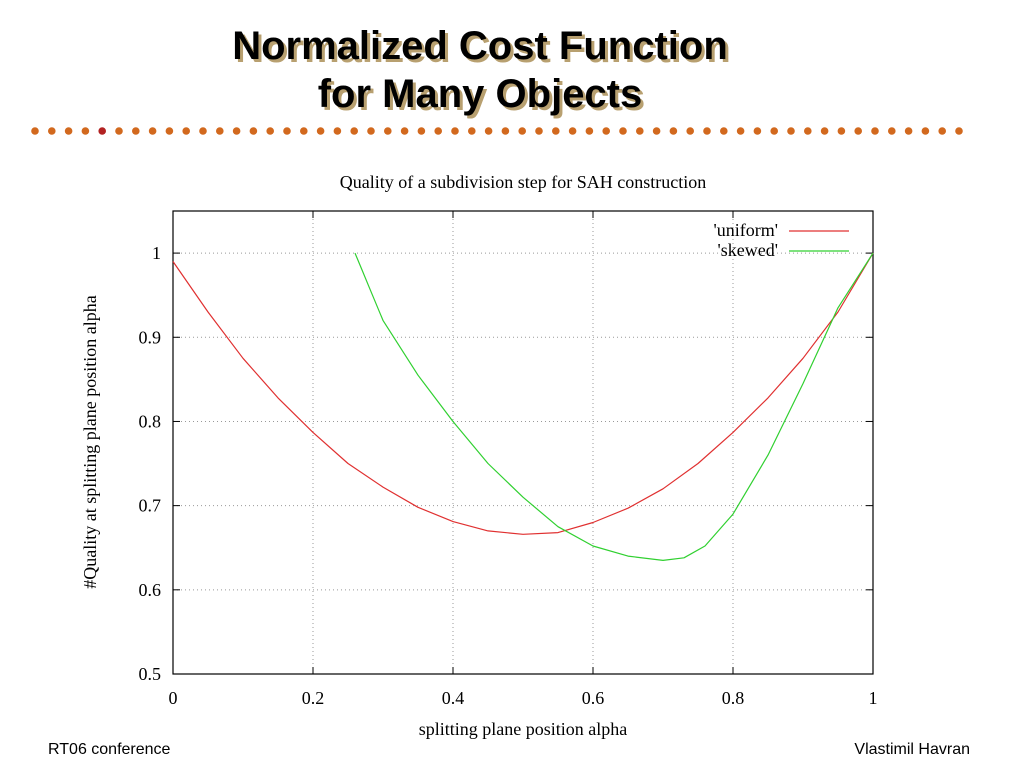  Describe the element at coordinates (453, 698) in the screenshot. I see `x-tick-label: 0.4` at that location.